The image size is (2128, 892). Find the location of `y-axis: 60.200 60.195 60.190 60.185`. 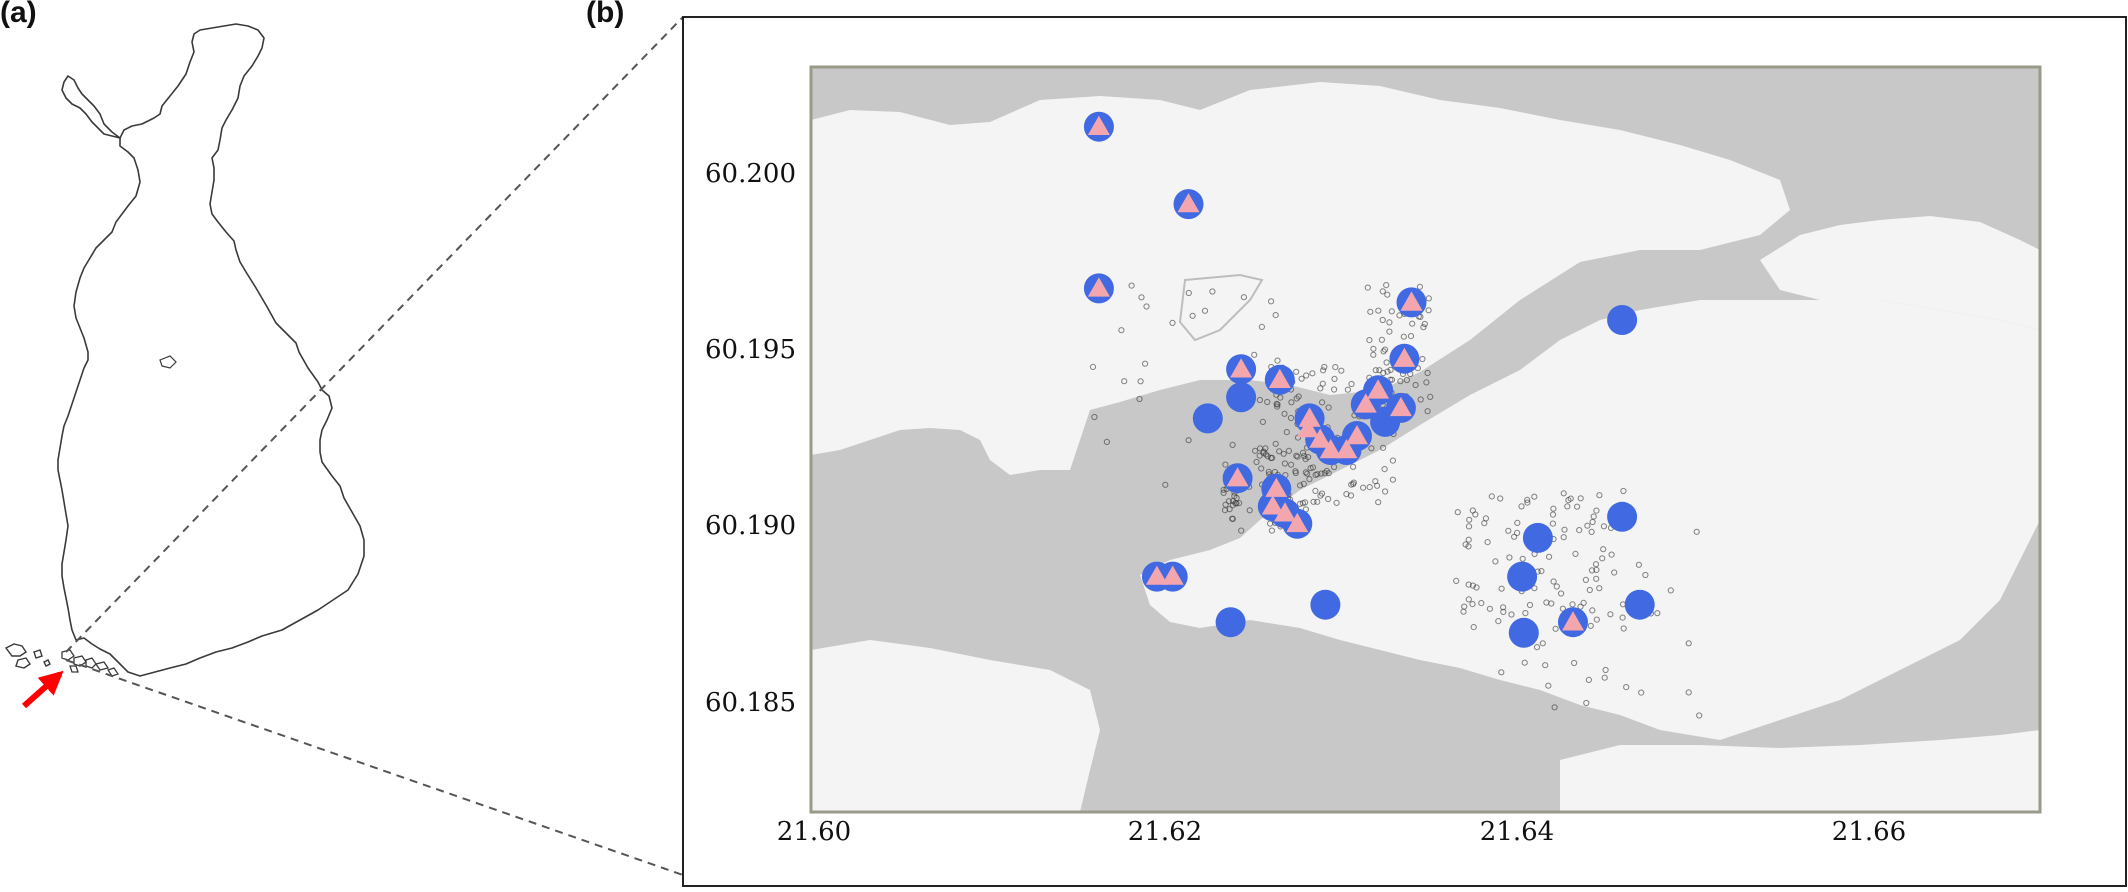

y-axis: 60.200 60.195 60.190 60.185 is located at coordinates (750, 438).